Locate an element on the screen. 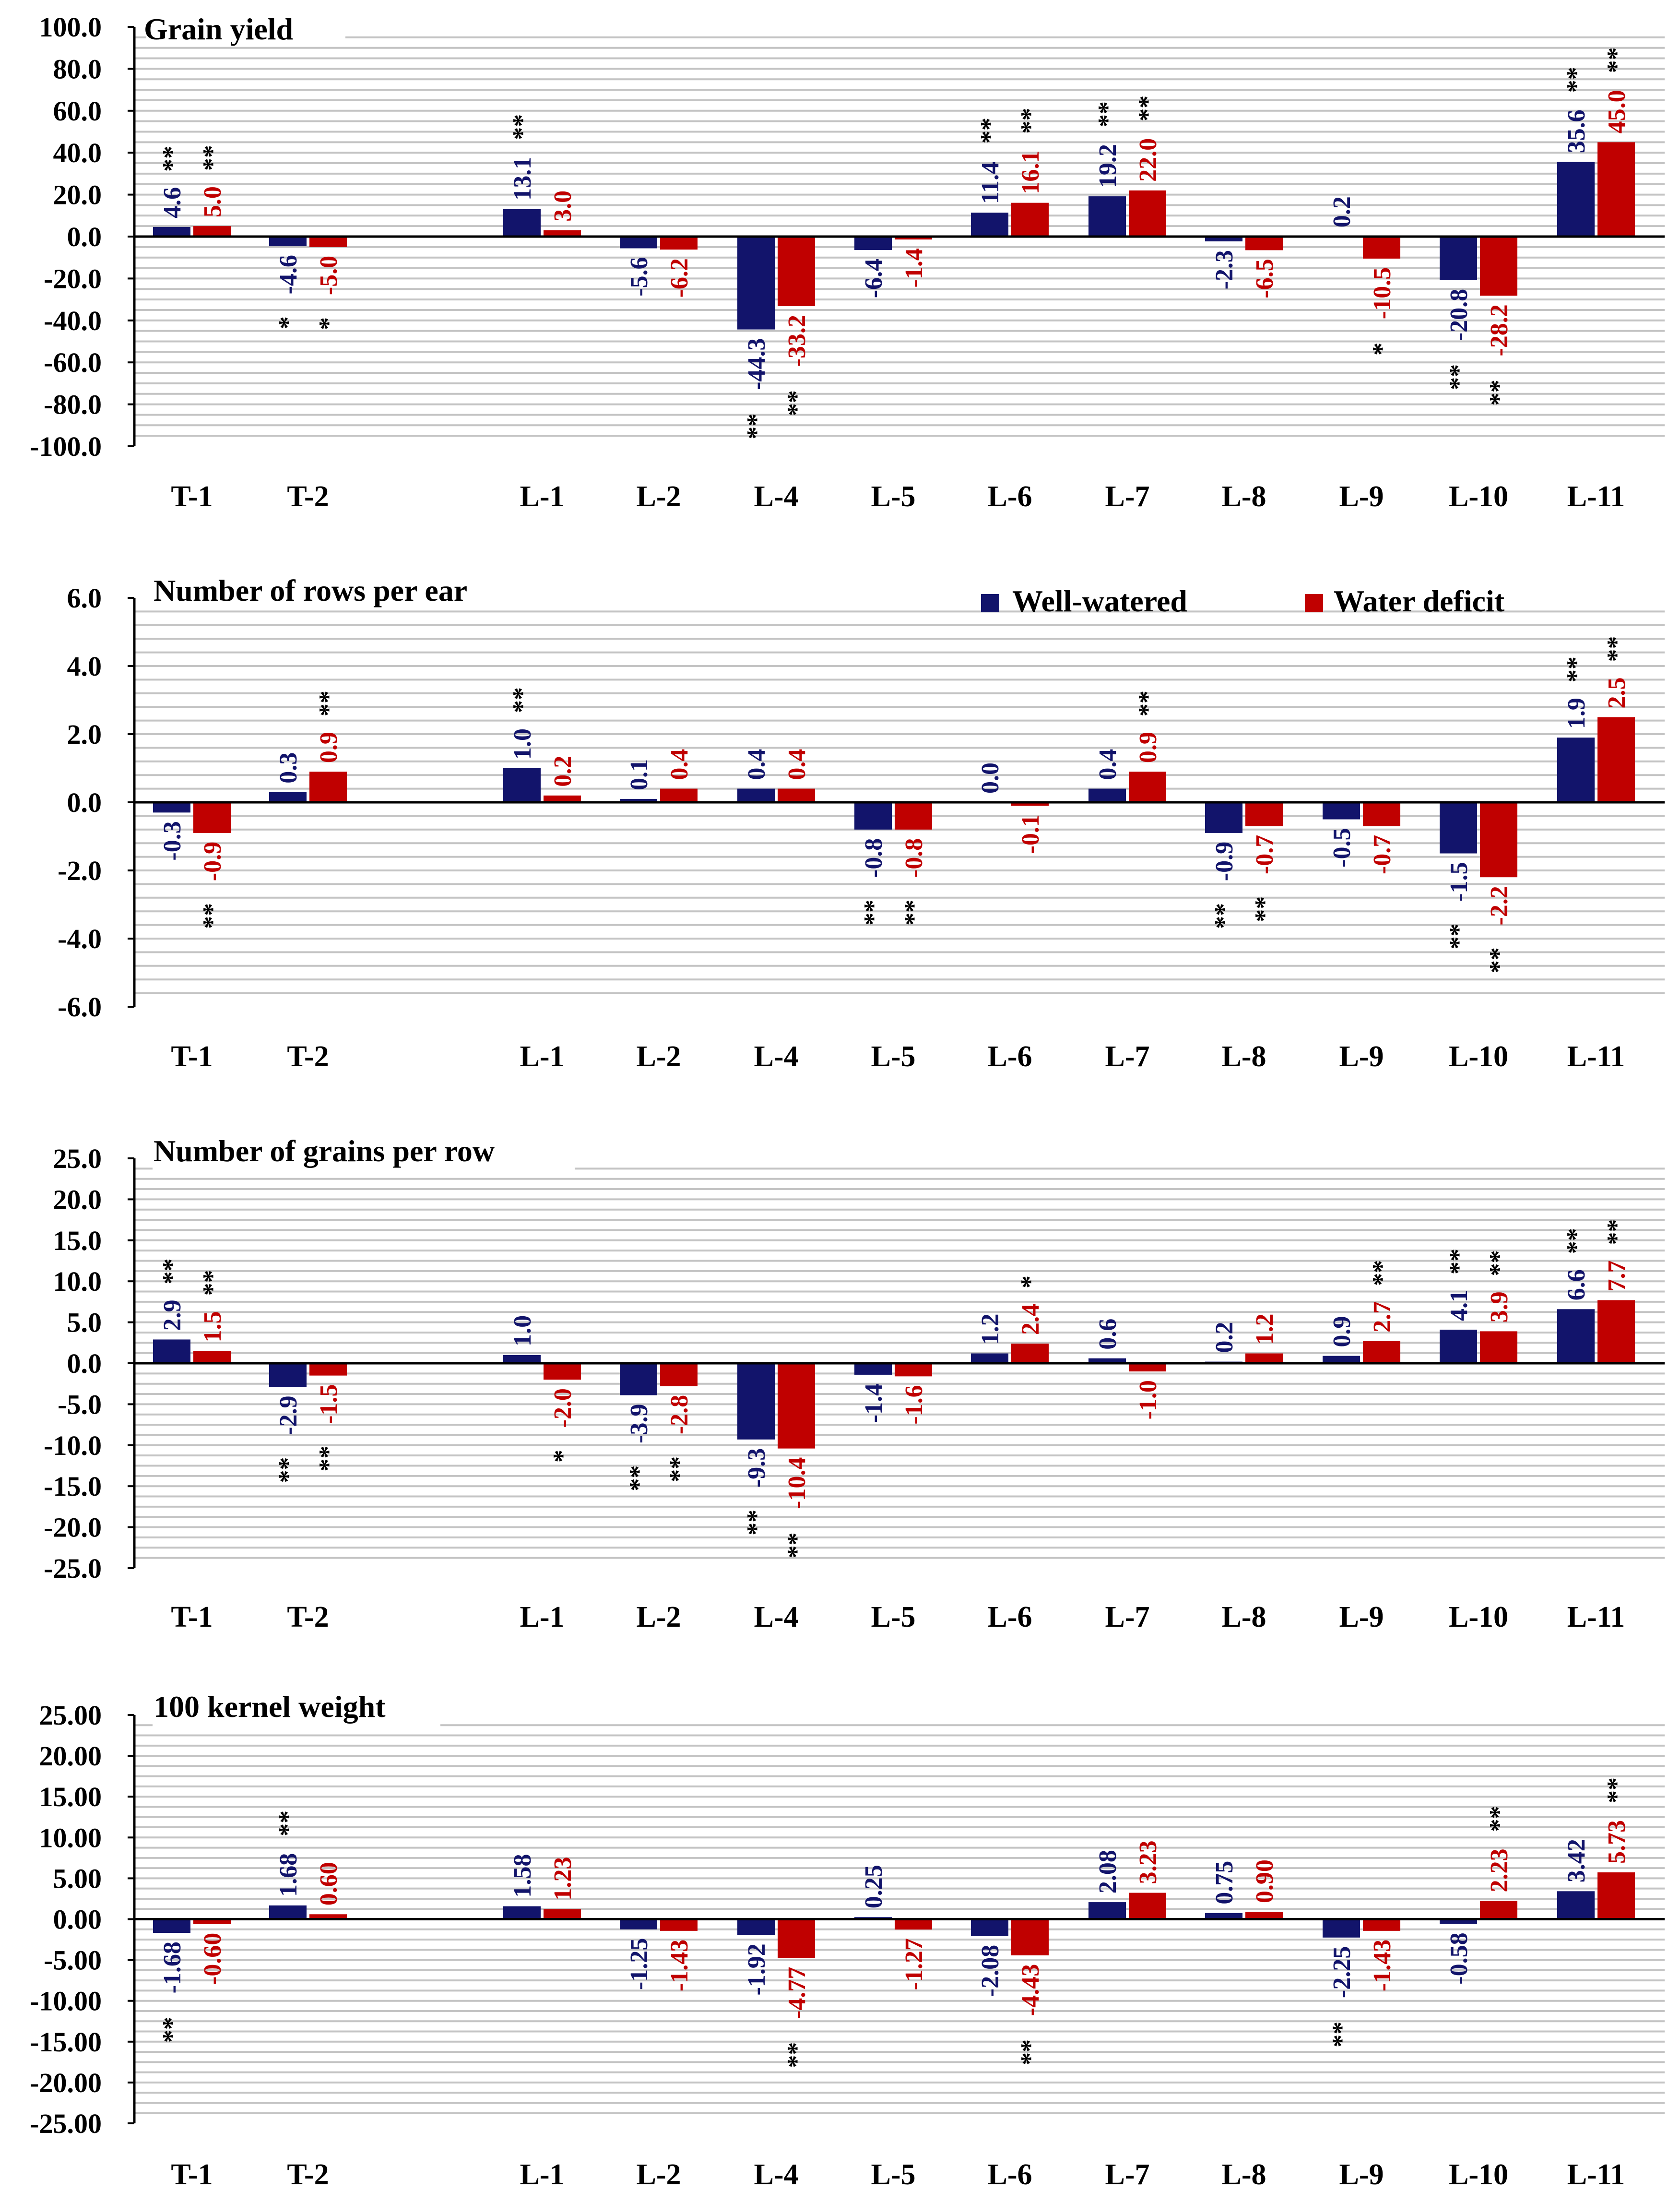 This screenshot has height=2191, width=1680. data-label-water-deficit: 45.0 is located at coordinates (1617, 111).